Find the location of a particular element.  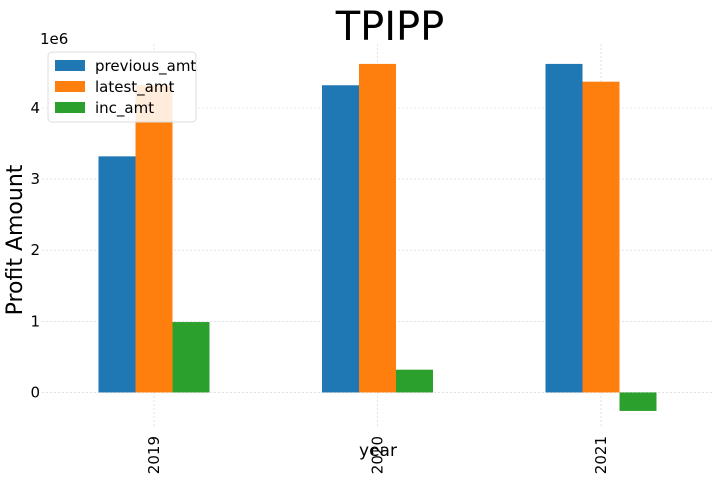

x-tick-label: 2020 is located at coordinates (378, 455).